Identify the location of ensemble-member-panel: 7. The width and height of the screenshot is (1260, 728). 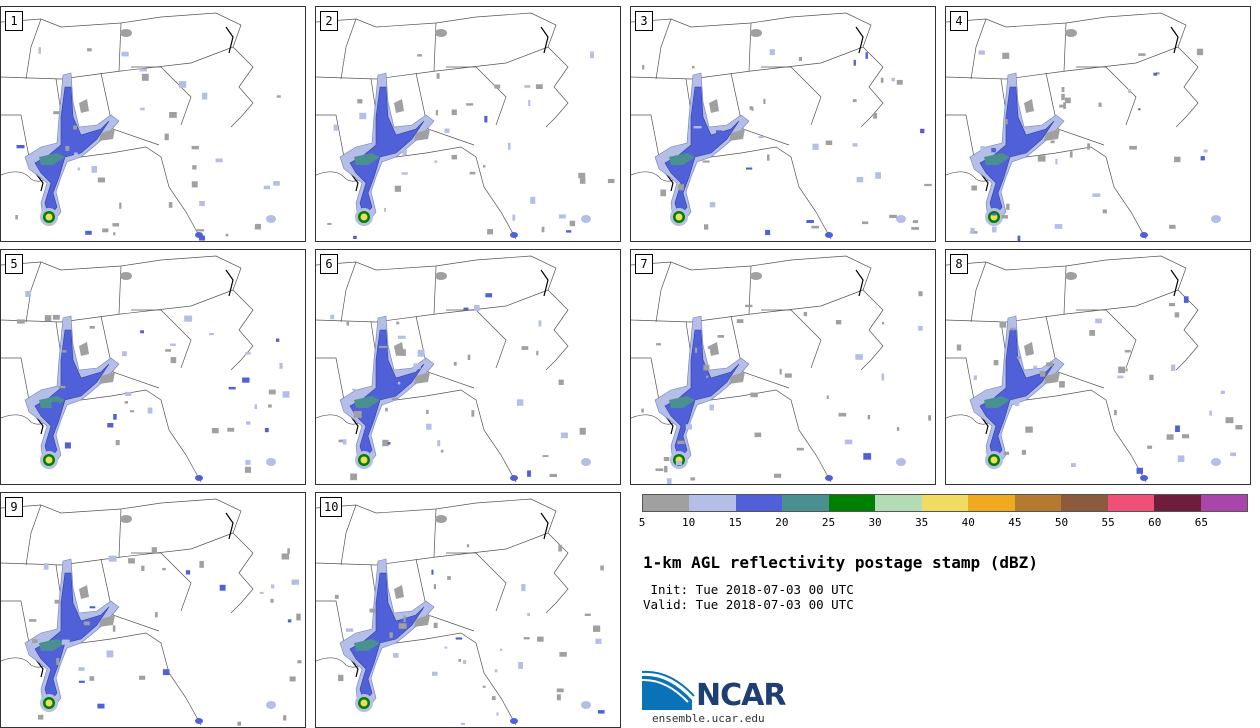
(783, 367).